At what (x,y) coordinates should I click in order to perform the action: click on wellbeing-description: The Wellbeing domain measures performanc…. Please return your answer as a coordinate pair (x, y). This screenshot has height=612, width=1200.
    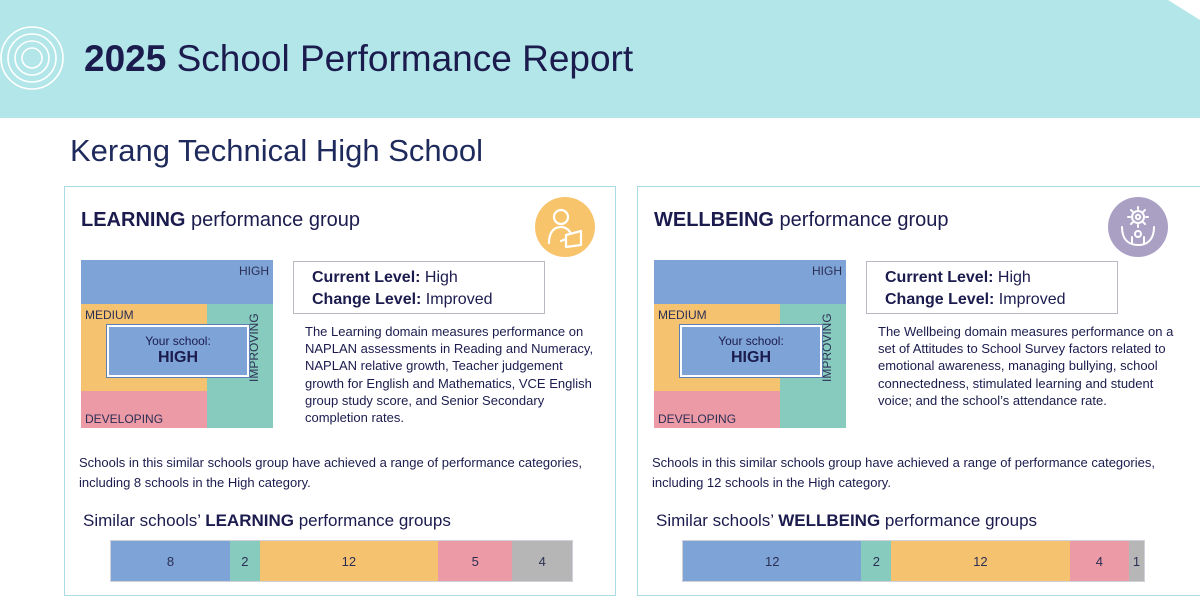
    Looking at the image, I should click on (1026, 366).